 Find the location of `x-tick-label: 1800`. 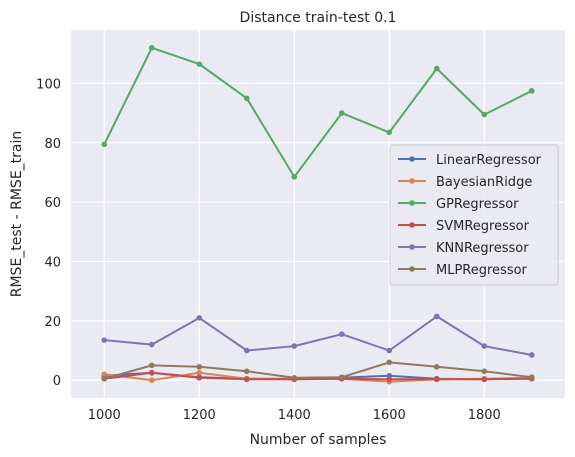

x-tick-label: 1800 is located at coordinates (484, 415).